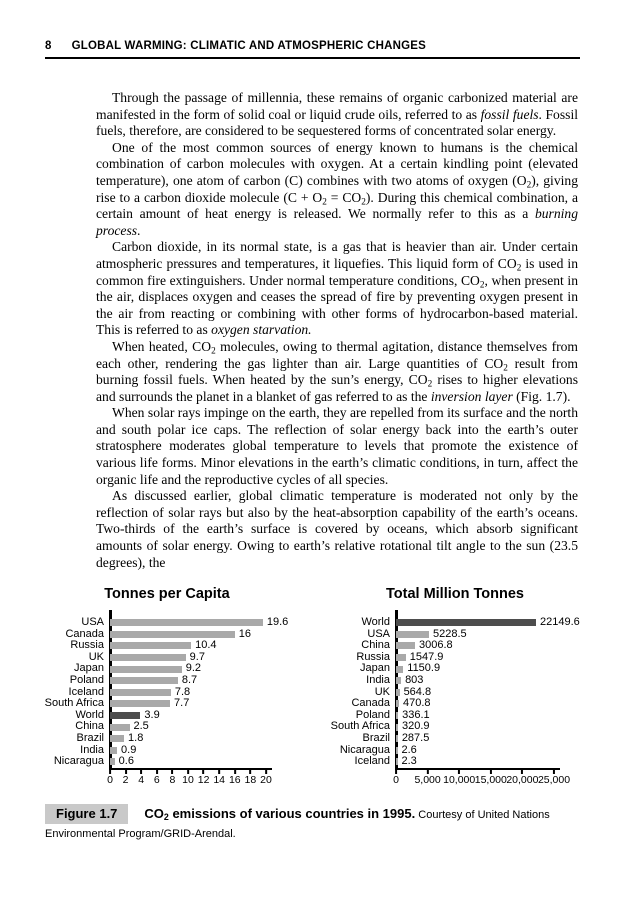  I want to click on bar-row: World 22149.6, so click(455, 622).